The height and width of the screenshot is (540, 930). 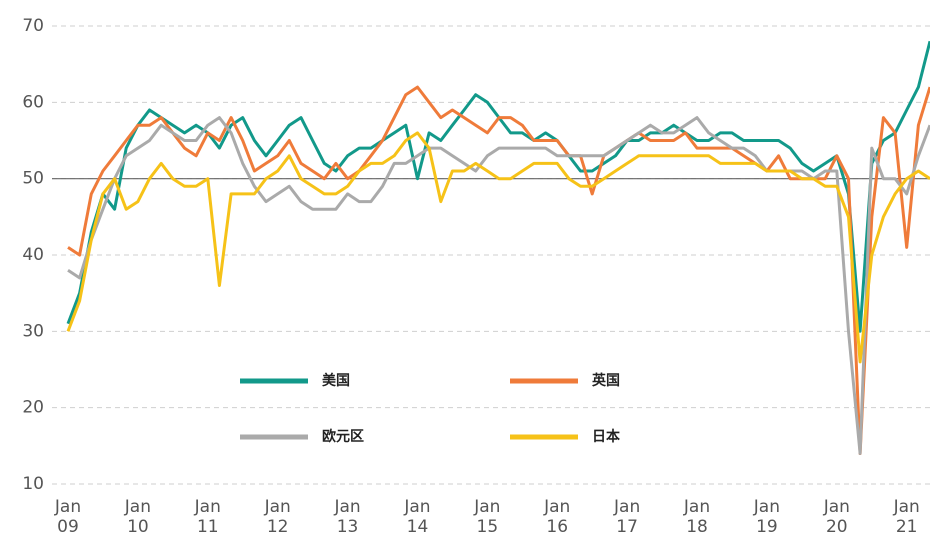 I want to click on x-tick-label: Jan 13, so click(x=347, y=517).